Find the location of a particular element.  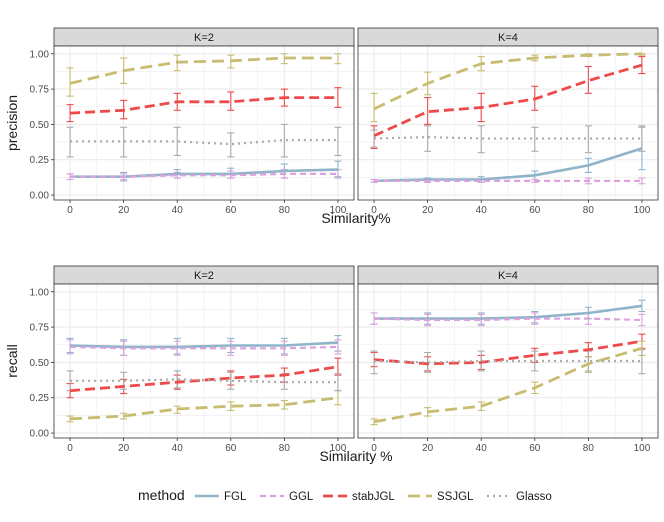

x-axis-title-precision: Similarity% is located at coordinates (355, 218).